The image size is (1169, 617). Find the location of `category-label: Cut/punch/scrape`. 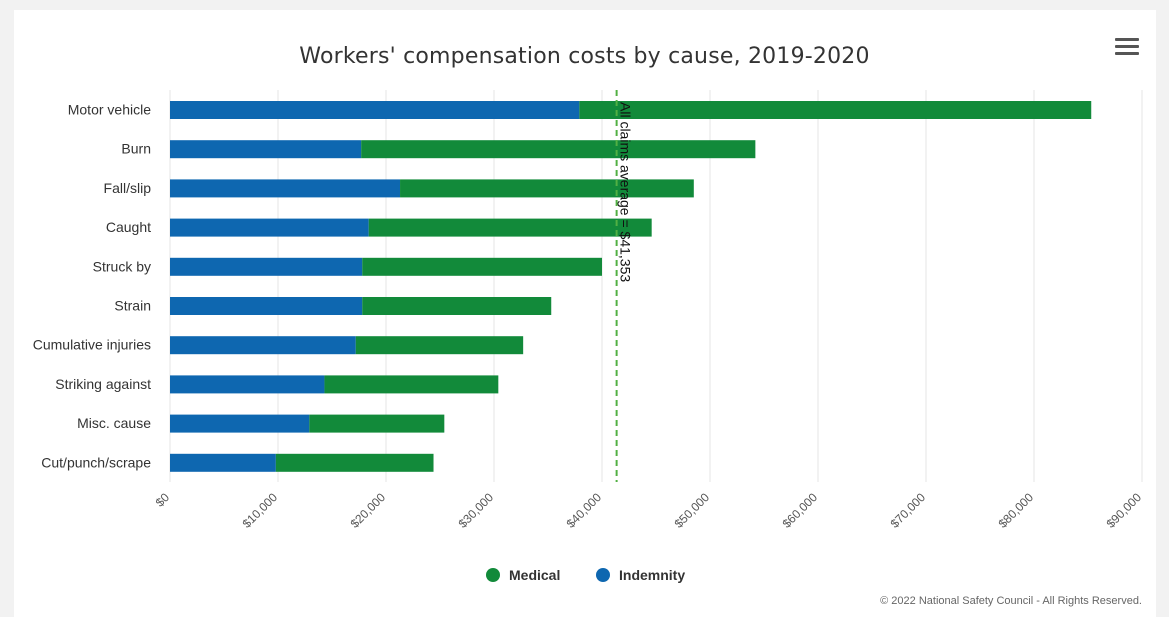

category-label: Cut/punch/scrape is located at coordinates (96, 462).